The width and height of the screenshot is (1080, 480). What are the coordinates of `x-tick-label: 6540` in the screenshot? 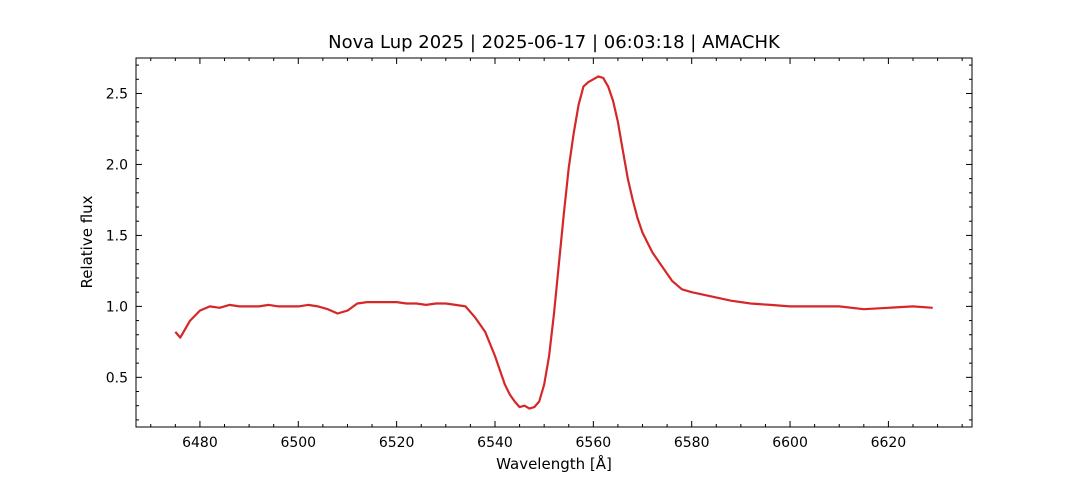 It's located at (495, 443).